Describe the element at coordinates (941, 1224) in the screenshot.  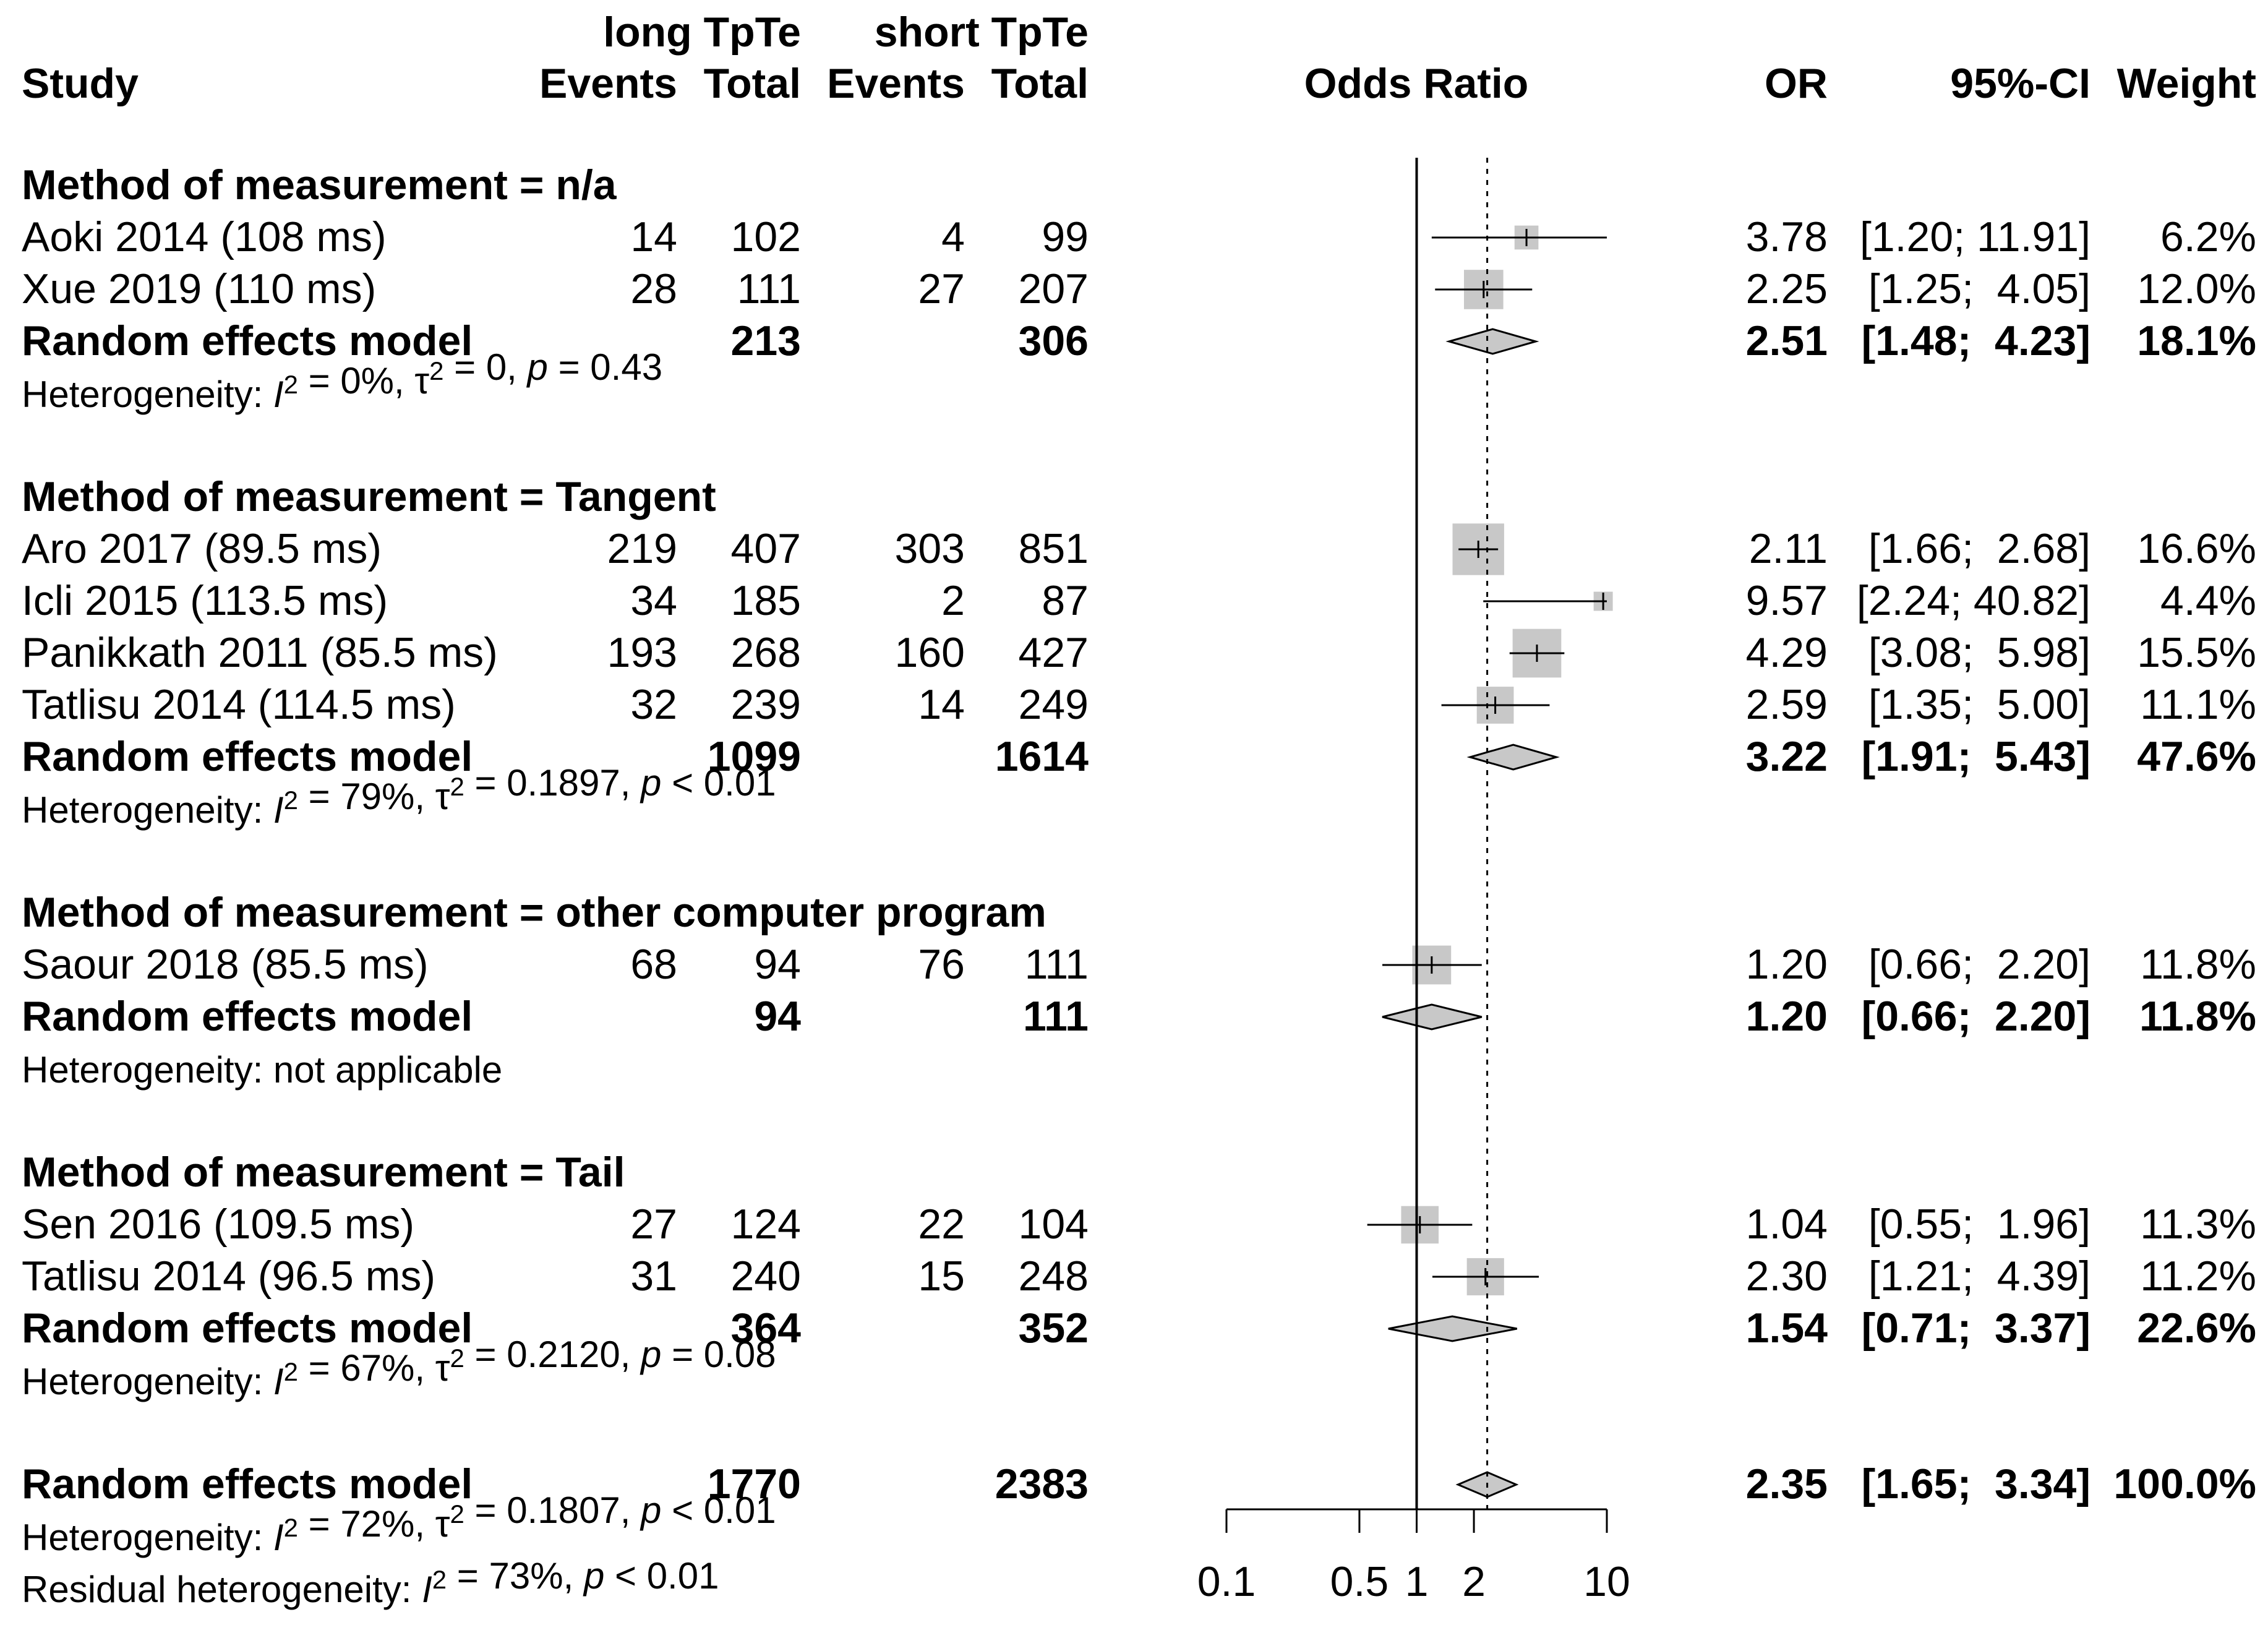
I see `events-2: 22` at that location.